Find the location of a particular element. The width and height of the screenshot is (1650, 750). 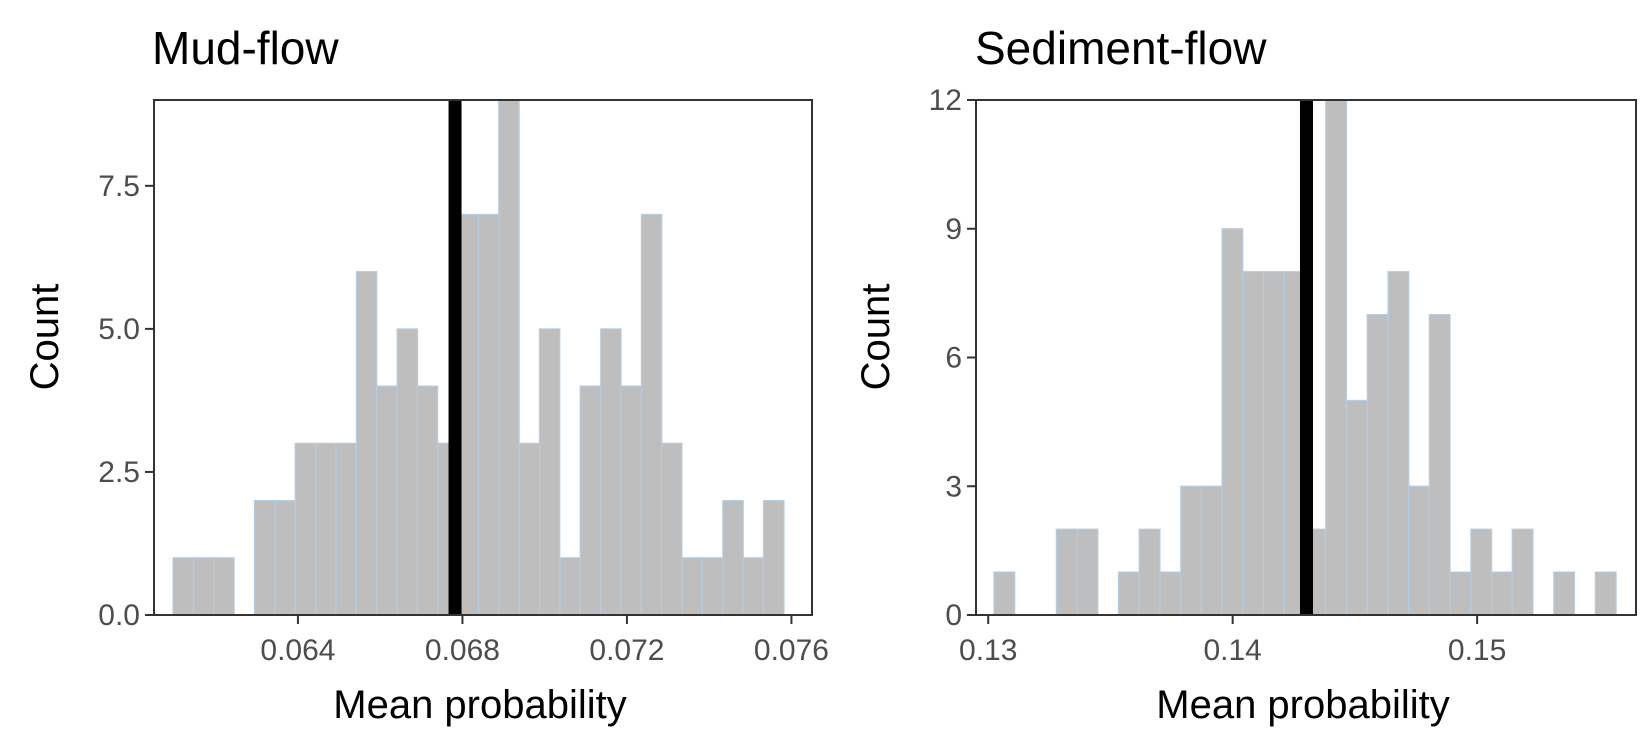

x-tick-label: 0.076 is located at coordinates (791, 650).